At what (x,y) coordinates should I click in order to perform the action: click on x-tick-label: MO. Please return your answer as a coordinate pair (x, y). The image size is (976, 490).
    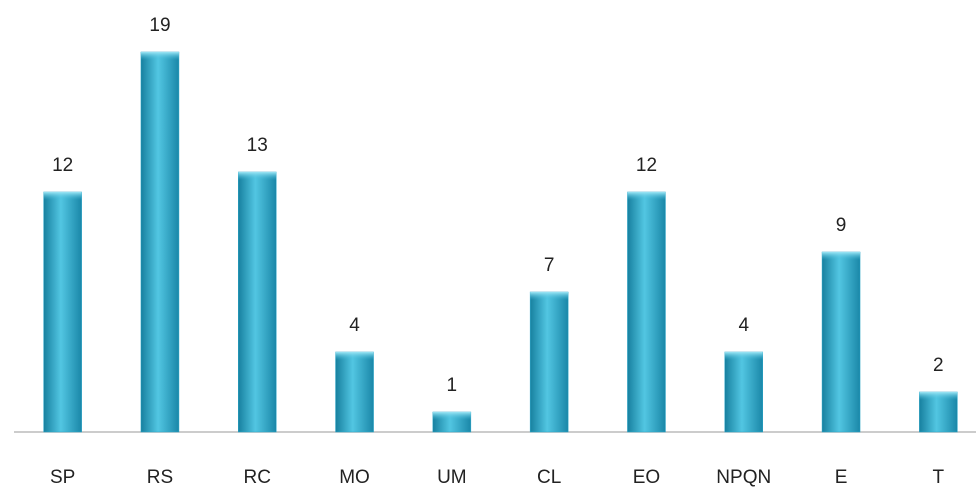
    Looking at the image, I should click on (354, 477).